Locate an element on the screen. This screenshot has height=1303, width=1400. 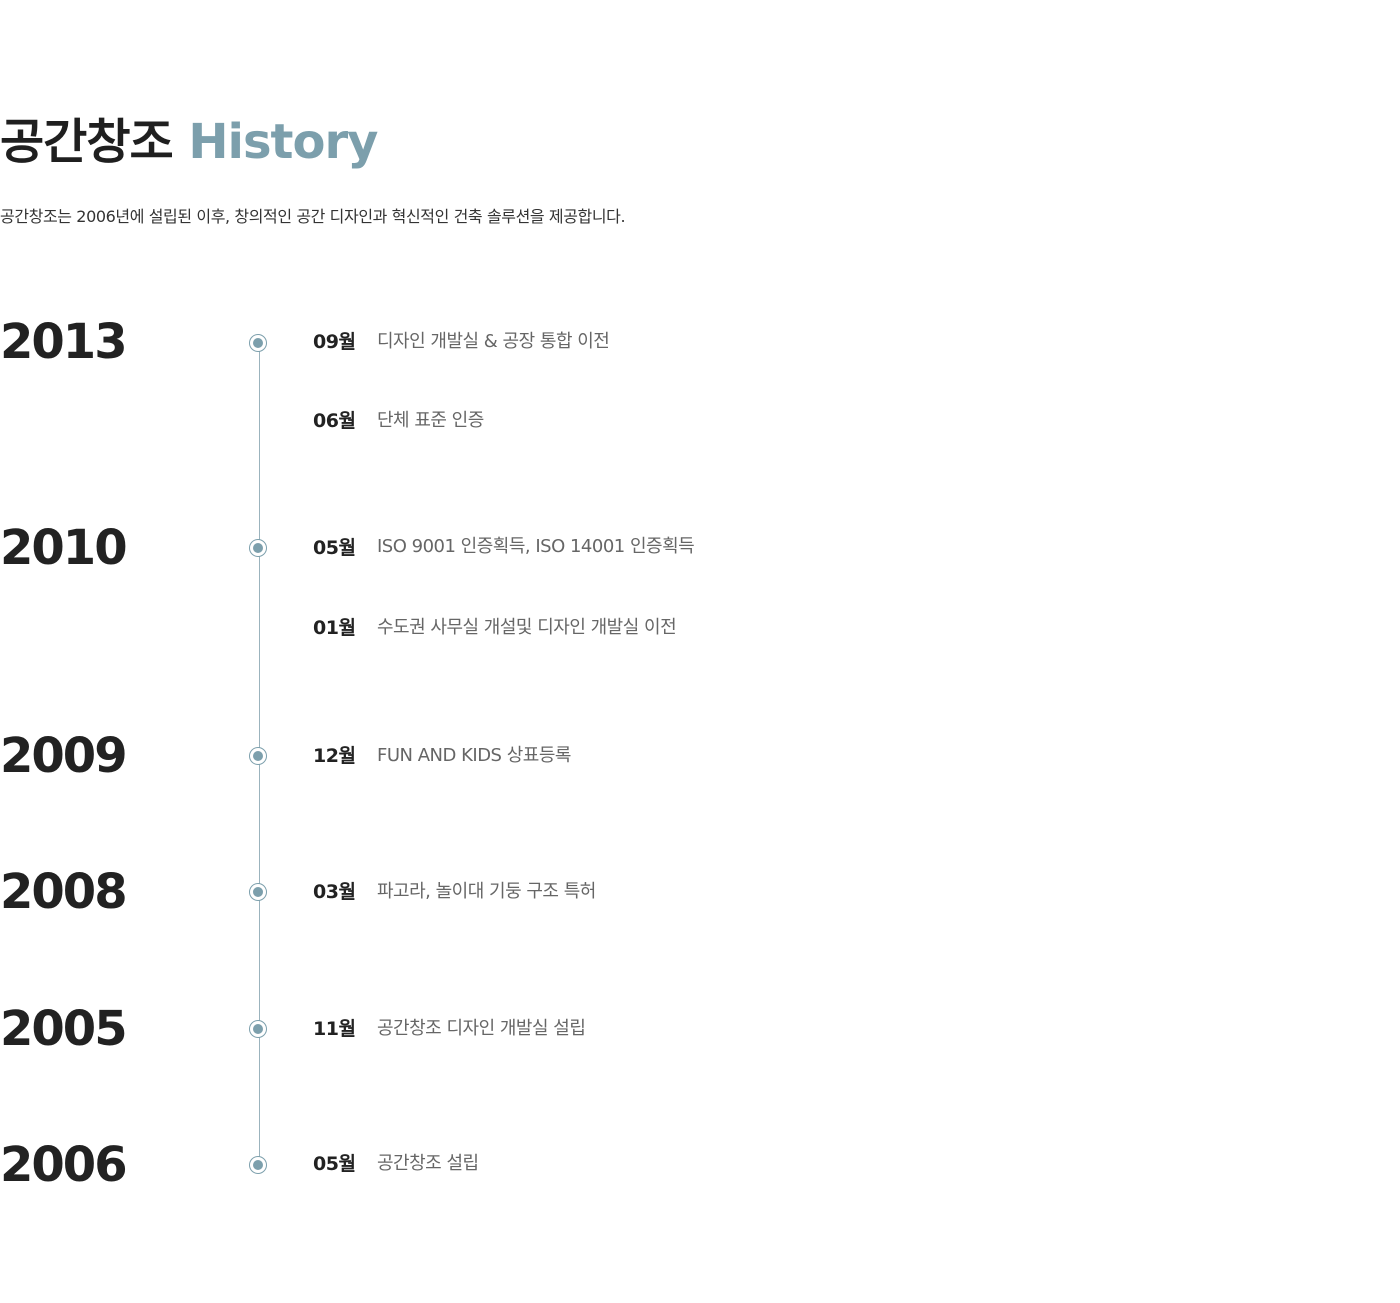
page-title-main: 공간창조 is located at coordinates (87, 142).